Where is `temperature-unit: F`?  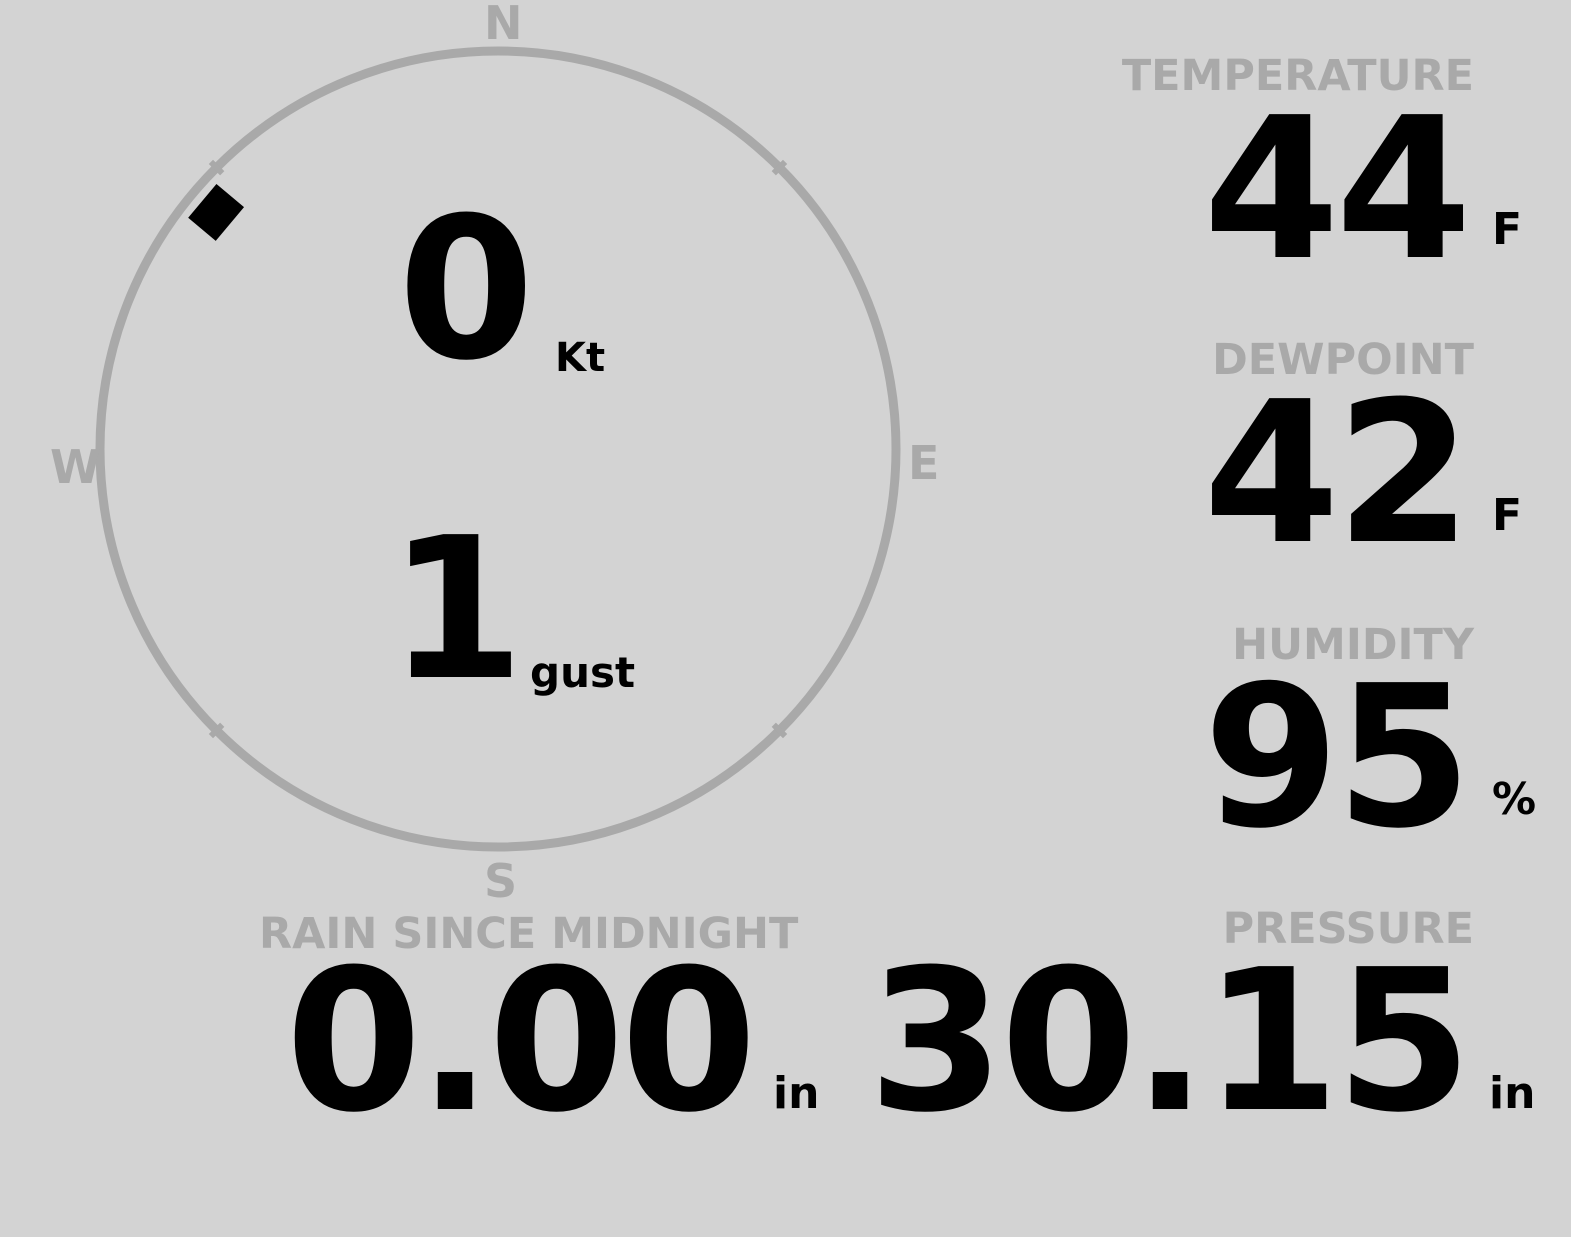 temperature-unit: F is located at coordinates (1507, 229).